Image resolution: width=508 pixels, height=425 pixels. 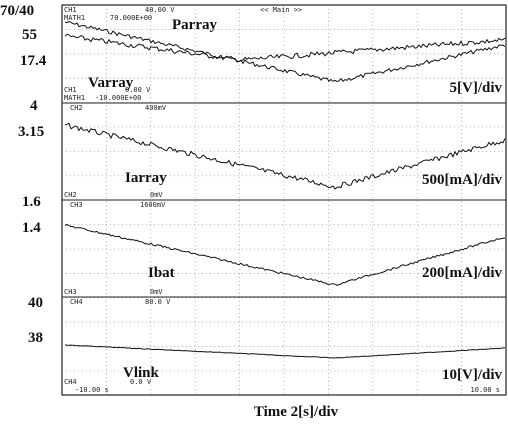 What do you see at coordinates (476, 88) in the screenshot?
I see `scale-label: 5[V]/div` at bounding box center [476, 88].